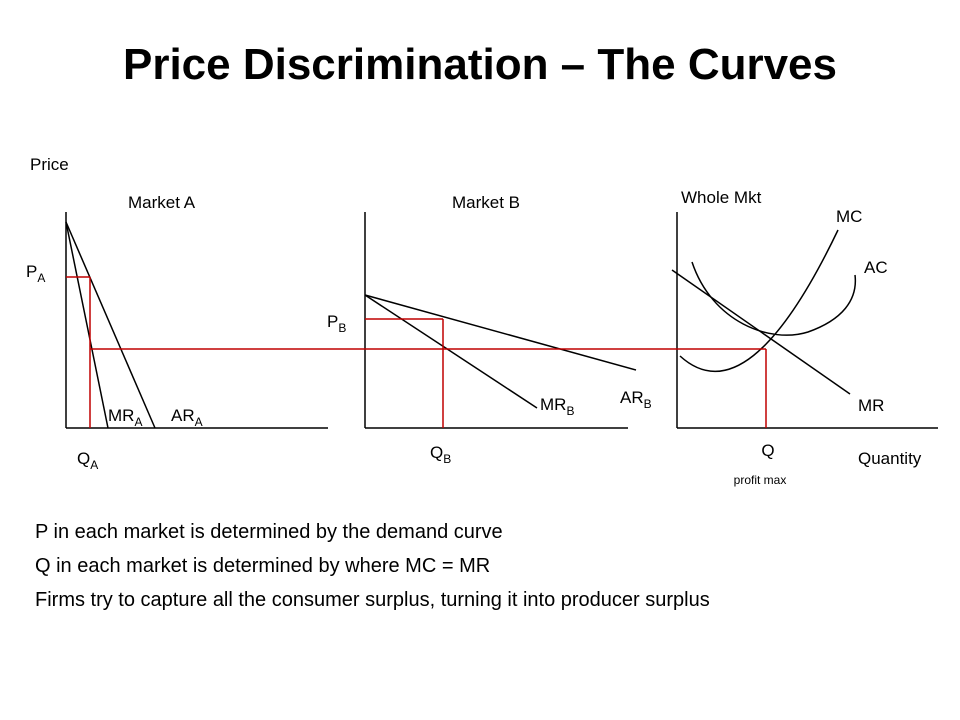  What do you see at coordinates (87, 325) in the screenshot?
I see `market-a-mr-curve` at bounding box center [87, 325].